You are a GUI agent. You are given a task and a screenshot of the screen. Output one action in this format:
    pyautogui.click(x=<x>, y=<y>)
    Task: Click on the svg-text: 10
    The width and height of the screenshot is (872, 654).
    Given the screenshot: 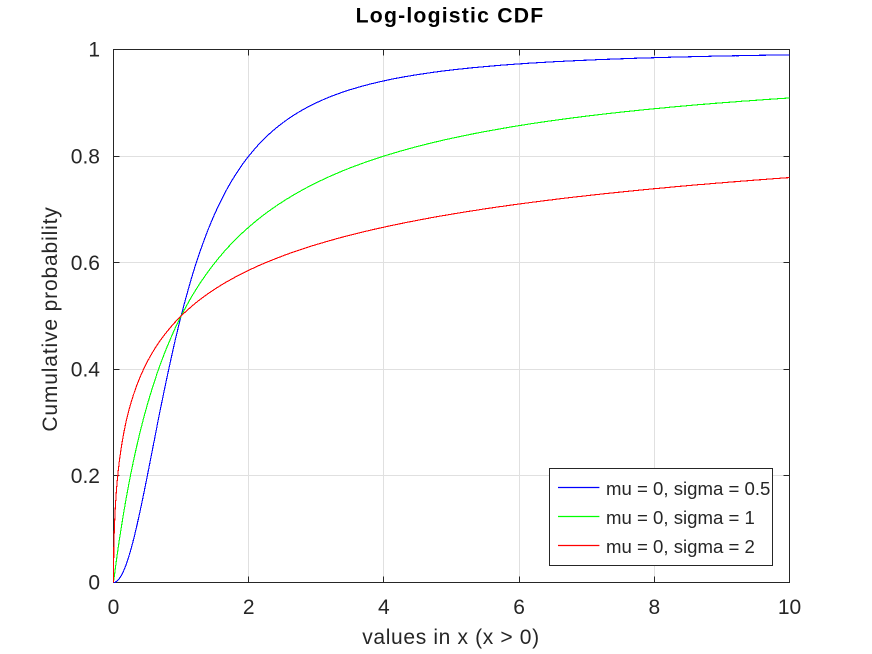 What is the action you would take?
    pyautogui.click(x=789, y=607)
    